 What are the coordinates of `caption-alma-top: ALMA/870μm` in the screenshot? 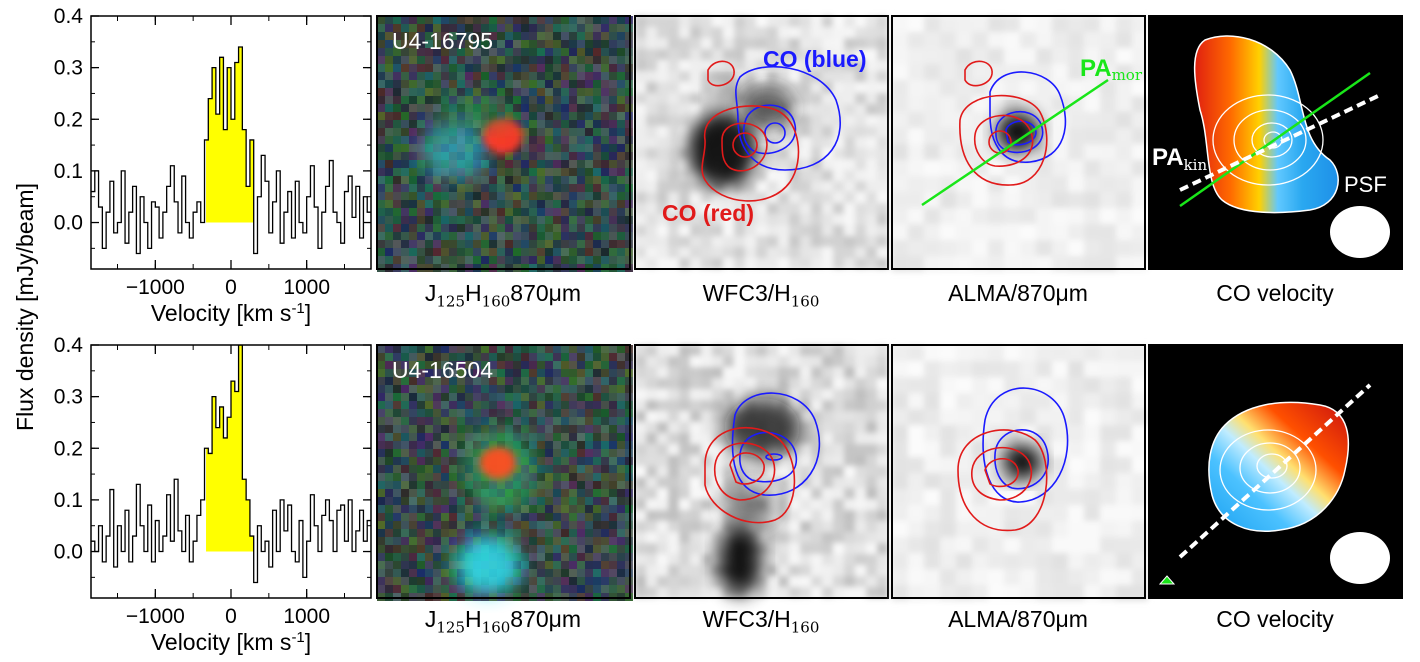 It's located at (1018, 293).